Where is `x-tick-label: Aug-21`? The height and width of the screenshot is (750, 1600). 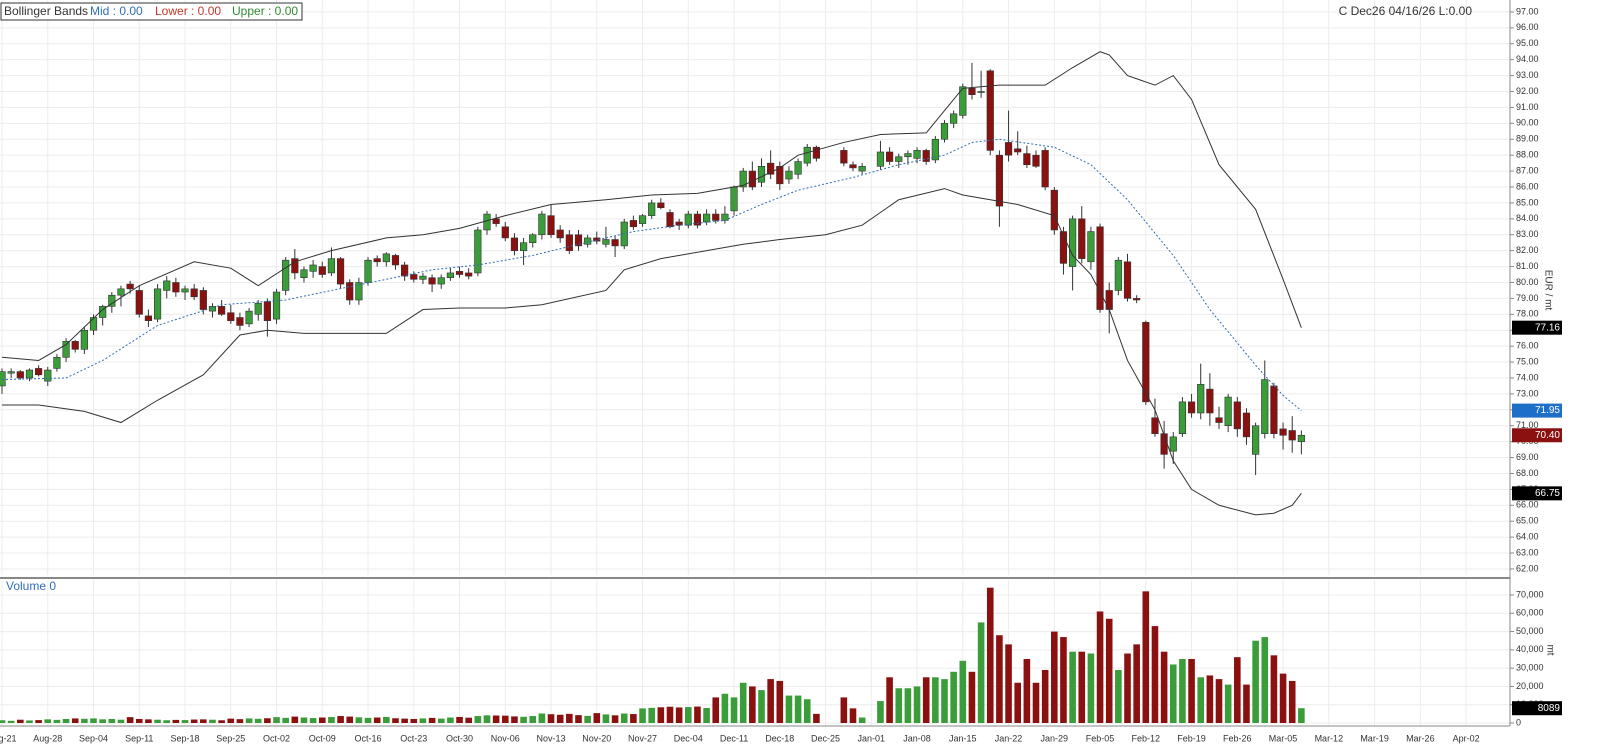
x-tick-label: Aug-21 is located at coordinates (8, 738).